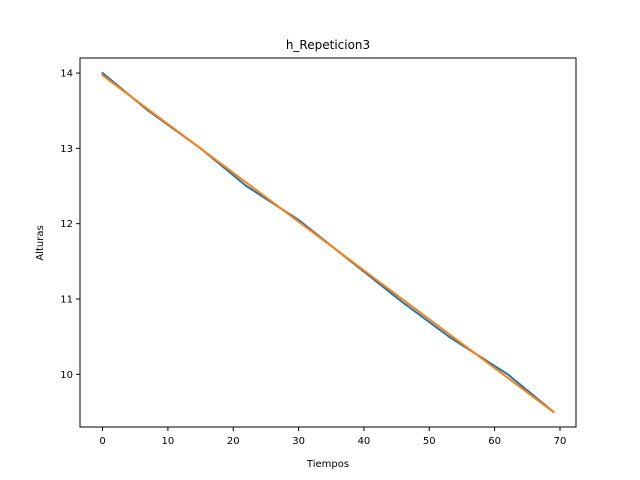 The image size is (640, 480). I want to click on x-axis-ticks: 0 10 20 30 40 50 60 70, so click(332, 437).